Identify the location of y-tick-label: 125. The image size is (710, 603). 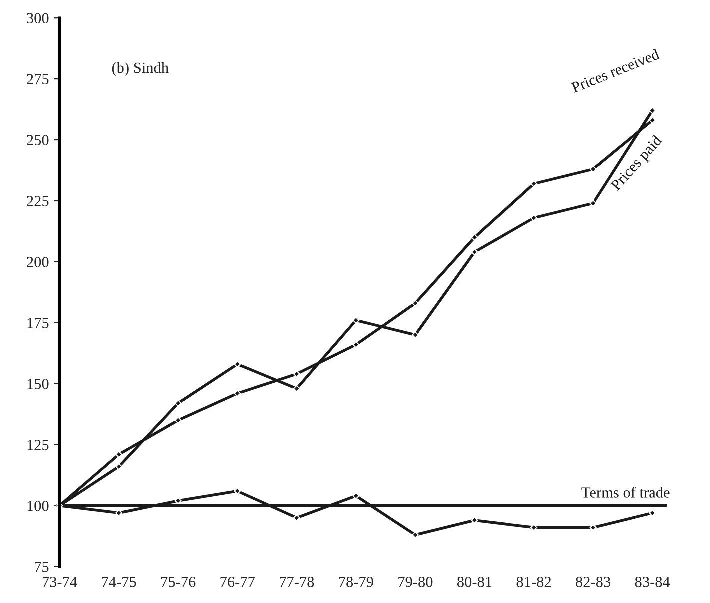
(38, 445).